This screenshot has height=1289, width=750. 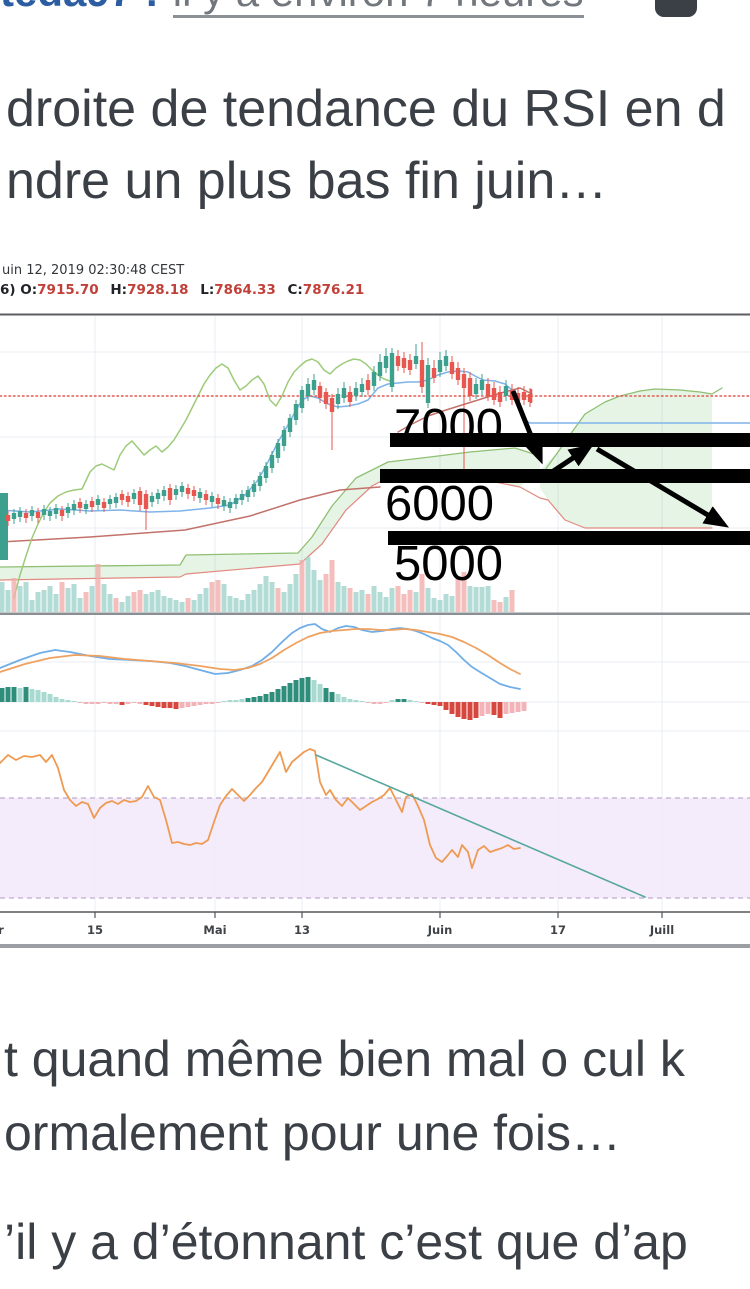 I want to click on axis-label: 15, so click(x=95, y=930).